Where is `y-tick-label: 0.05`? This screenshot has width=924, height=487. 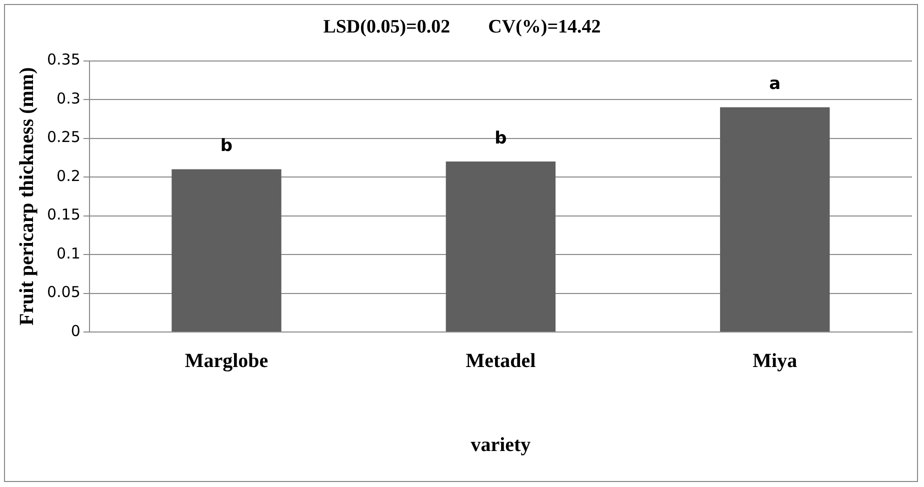 y-tick-label: 0.05 is located at coordinates (63, 292).